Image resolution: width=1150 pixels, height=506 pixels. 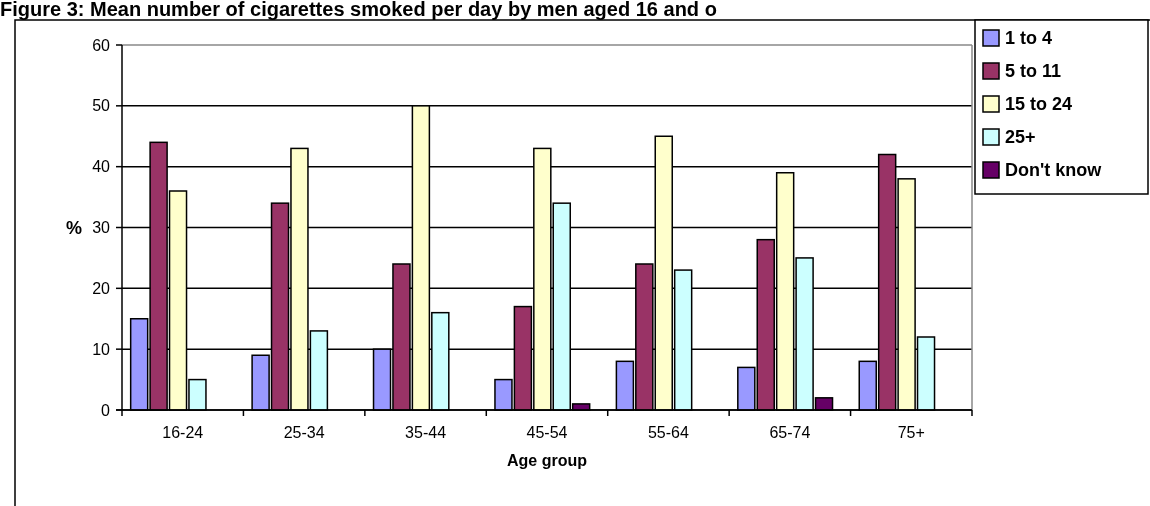 I want to click on x-tick-label: 25-34, so click(x=304, y=432).